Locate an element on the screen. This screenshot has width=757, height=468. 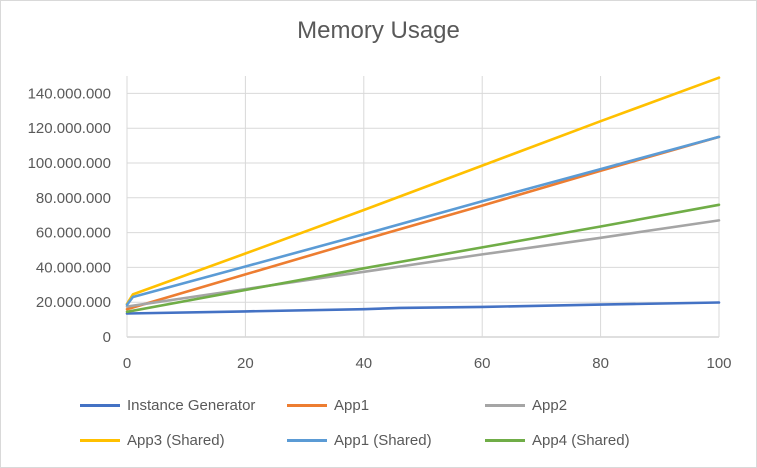
x-tick-label: 0 is located at coordinates (127, 363).